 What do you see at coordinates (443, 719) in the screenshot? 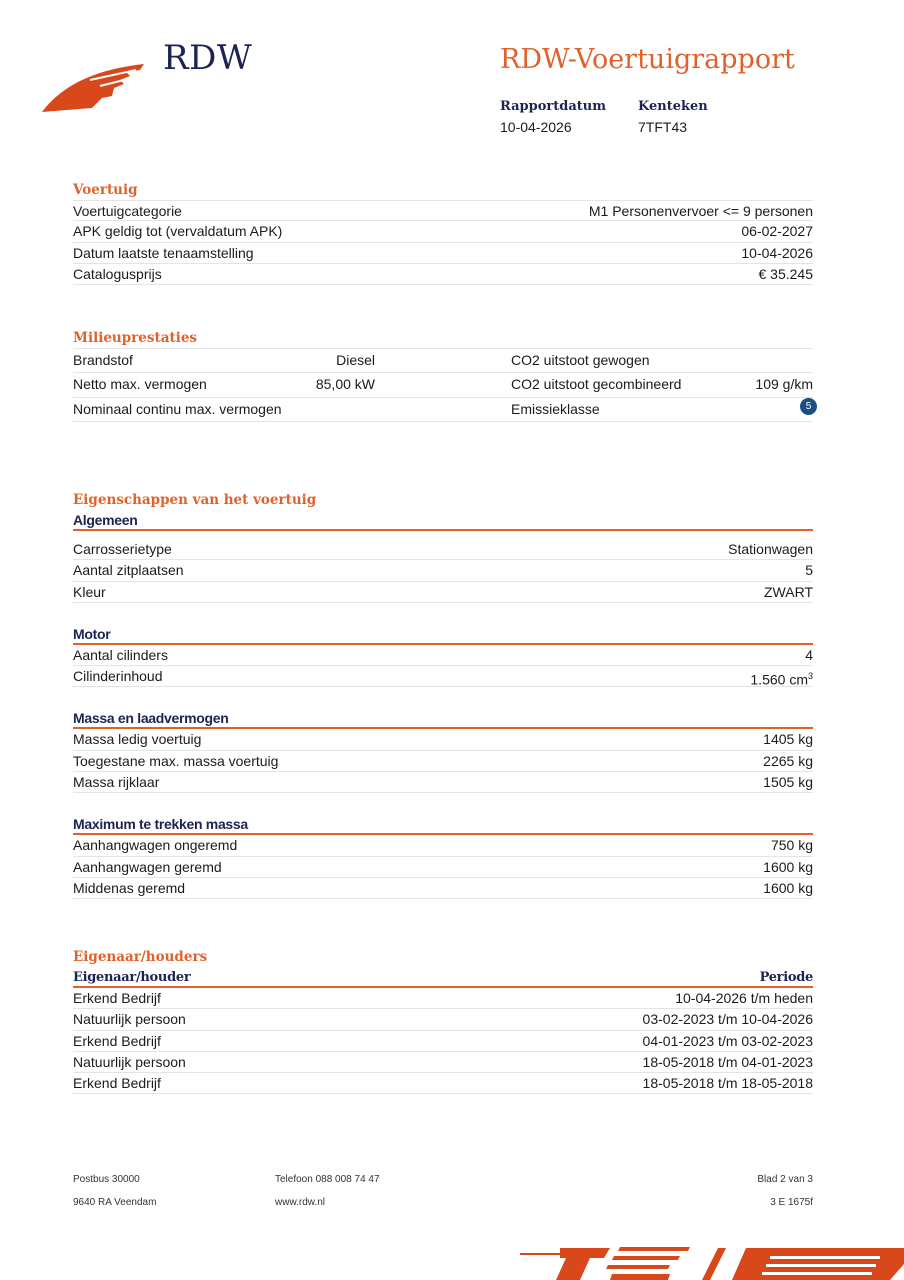
I see `subsection-heading: Massa en laadvermogen` at bounding box center [443, 719].